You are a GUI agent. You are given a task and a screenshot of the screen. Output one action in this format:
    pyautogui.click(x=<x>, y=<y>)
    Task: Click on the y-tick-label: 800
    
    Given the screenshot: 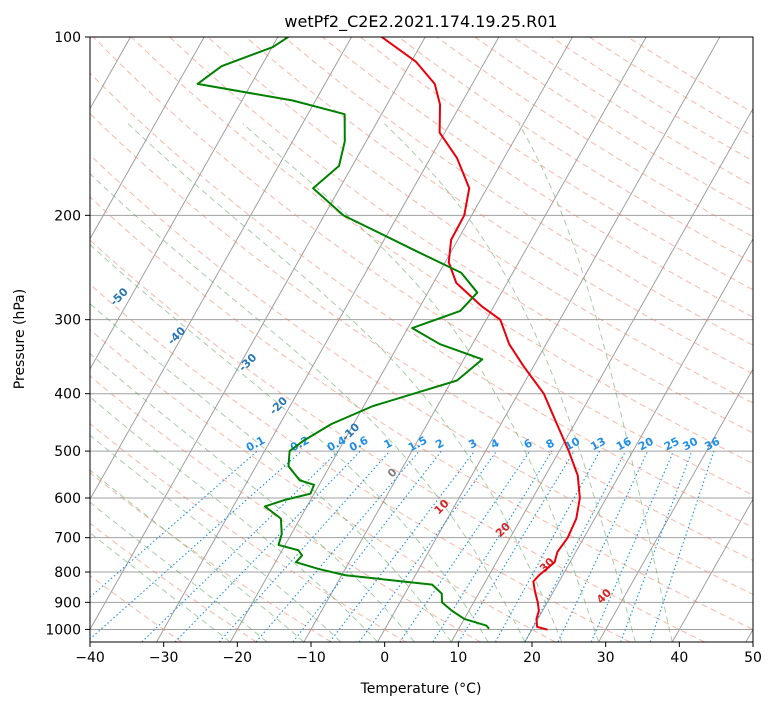 What is the action you would take?
    pyautogui.click(x=67, y=573)
    